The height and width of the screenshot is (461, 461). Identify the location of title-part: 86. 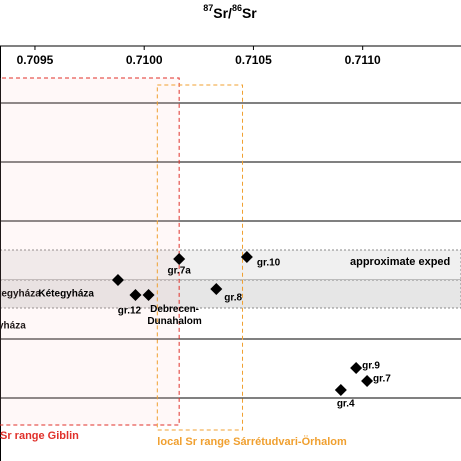
(237, 8).